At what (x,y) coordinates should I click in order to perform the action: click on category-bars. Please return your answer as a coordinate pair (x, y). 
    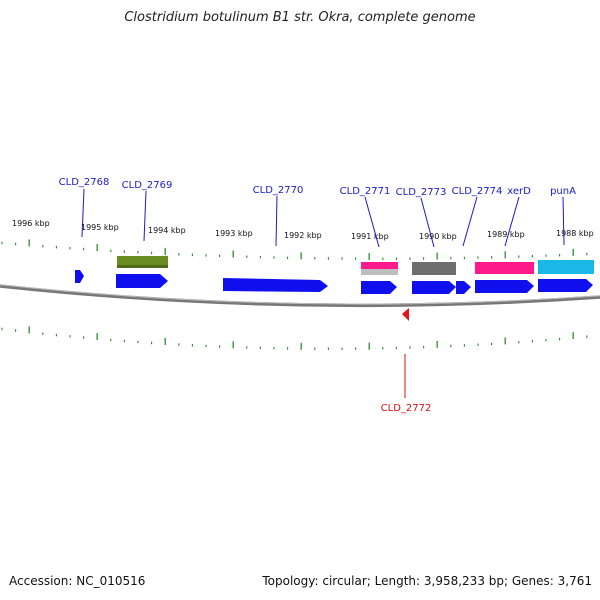
    Looking at the image, I should click on (355, 265).